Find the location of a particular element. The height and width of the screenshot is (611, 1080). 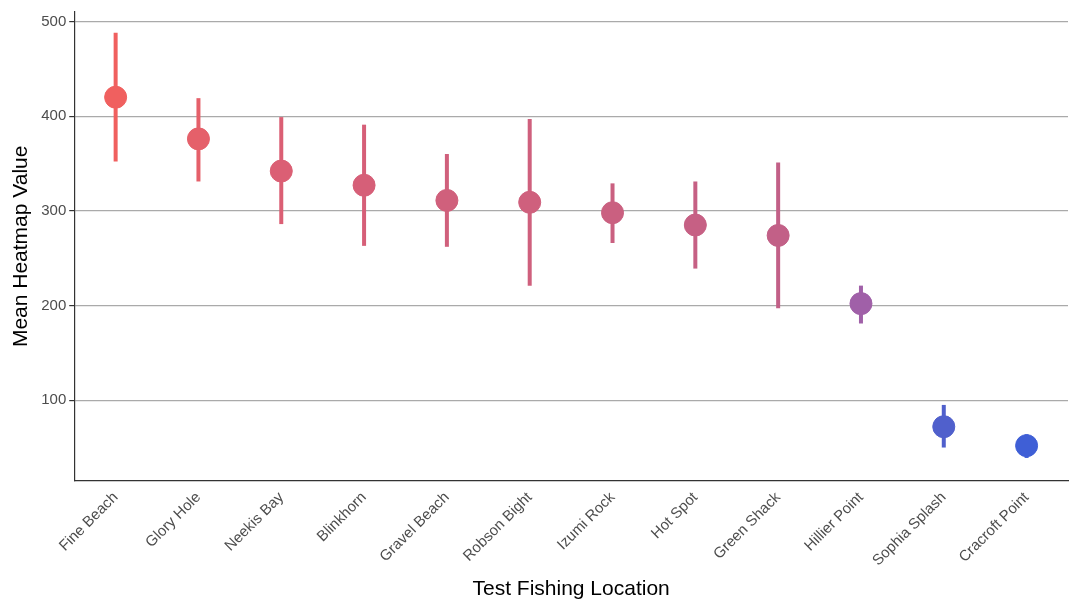

x-axis-title: Test Fishing Location is located at coordinates (571, 588).